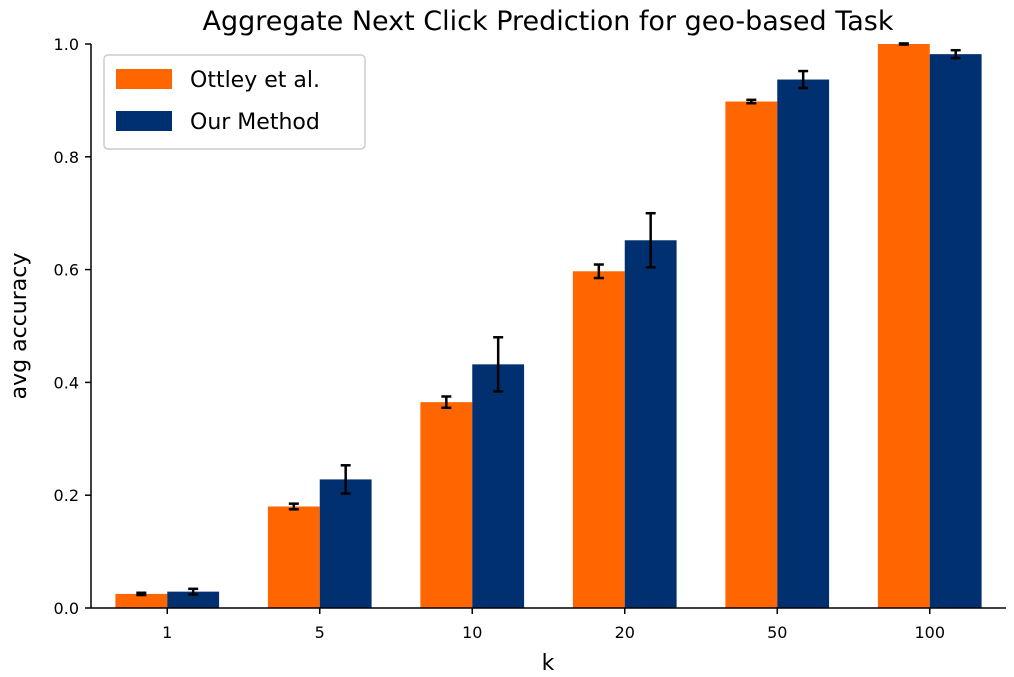 This screenshot has width=1014, height=677. I want to click on bar-our-method-k20, so click(650, 424).